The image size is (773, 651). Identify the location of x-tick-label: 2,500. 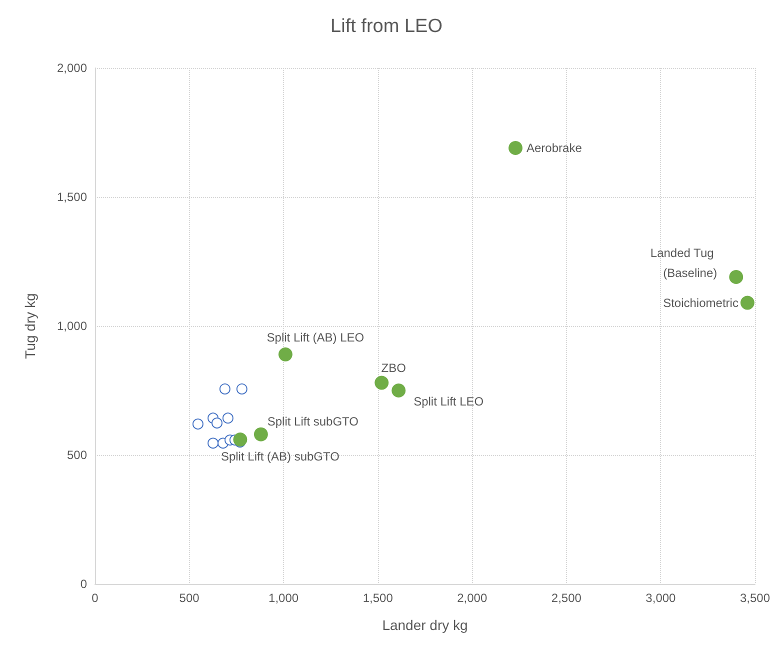
(566, 598).